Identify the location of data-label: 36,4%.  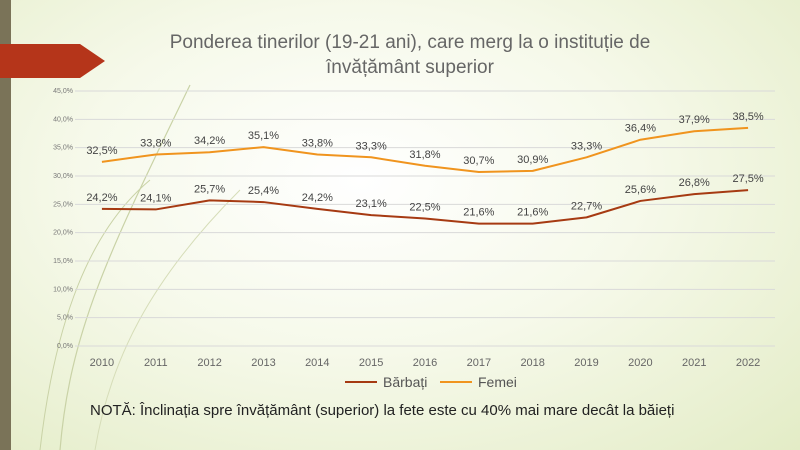
(640, 129).